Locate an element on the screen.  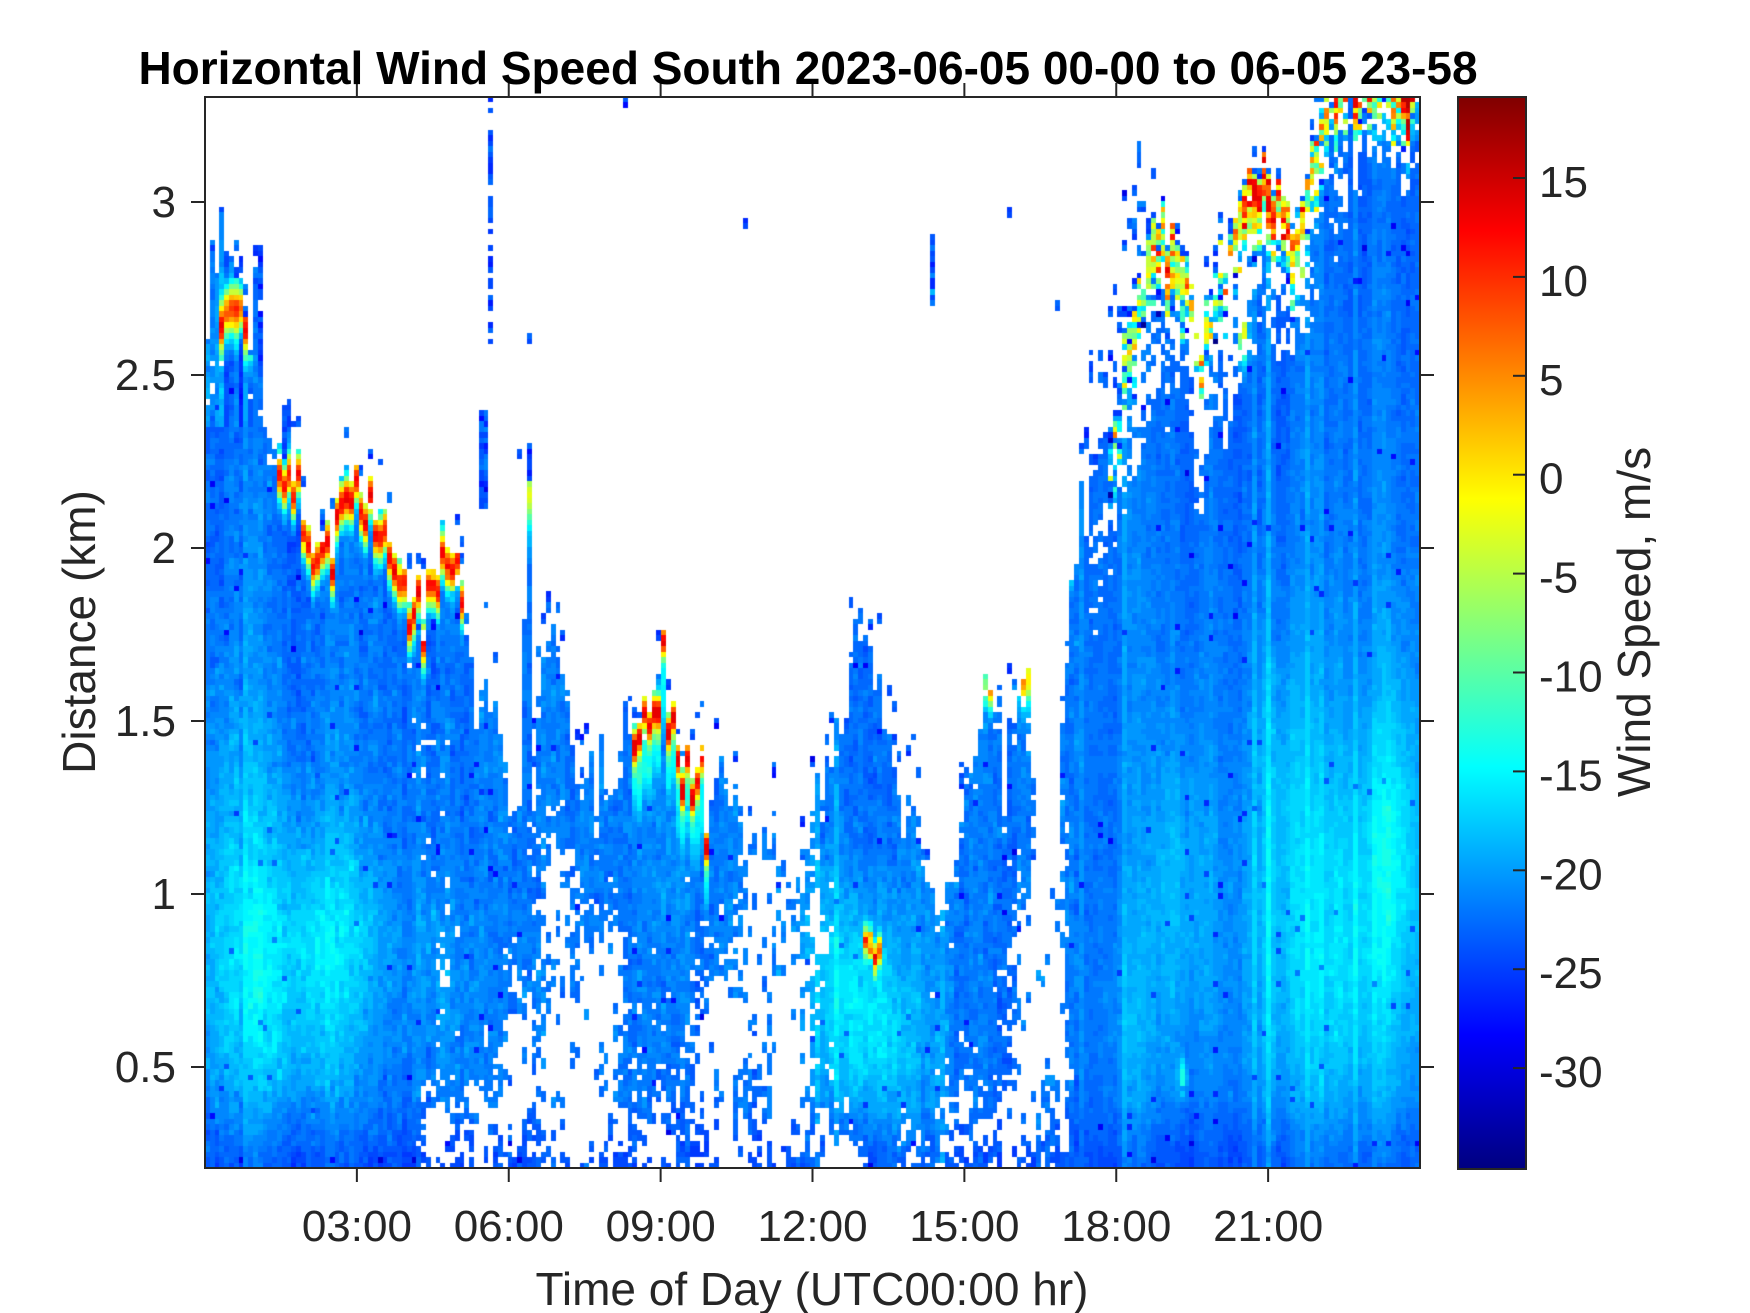
svg-text: 10 is located at coordinates (1563, 281).